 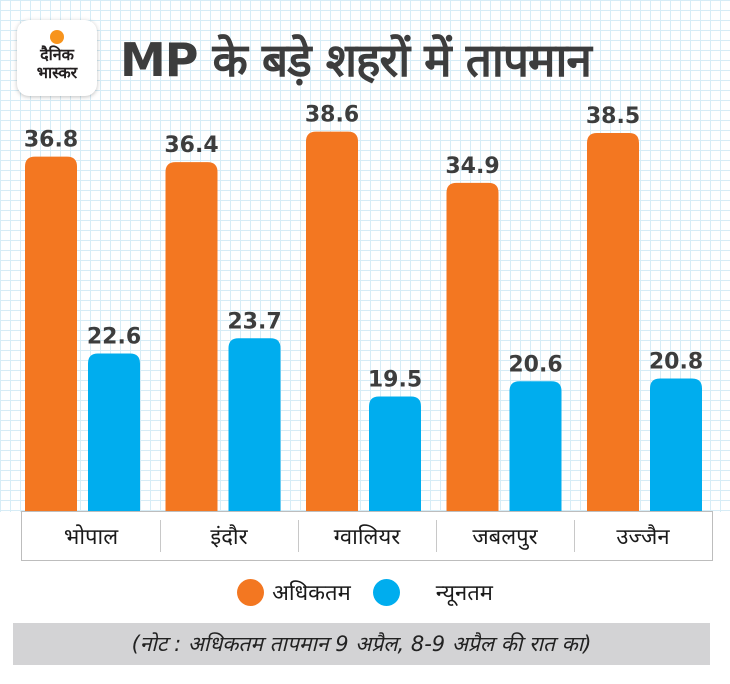 What do you see at coordinates (114, 337) in the screenshot?
I see `bar-value-label: 22.6` at bounding box center [114, 337].